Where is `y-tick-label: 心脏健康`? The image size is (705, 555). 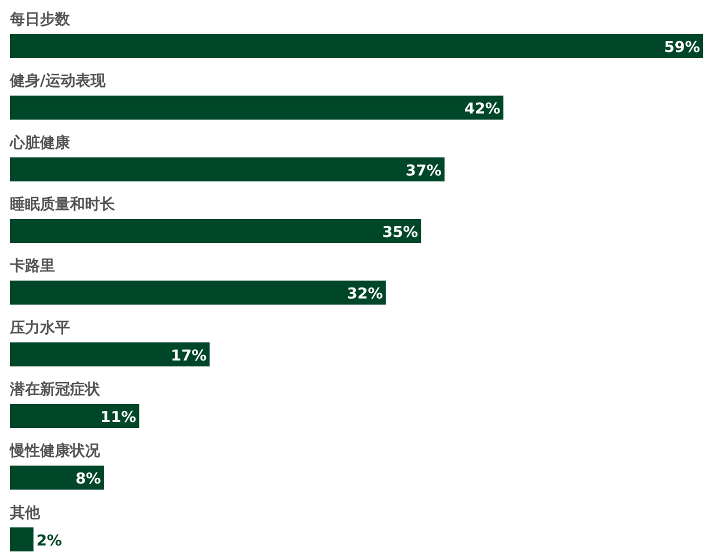 y-tick-label: 心脏健康 is located at coordinates (40, 142).